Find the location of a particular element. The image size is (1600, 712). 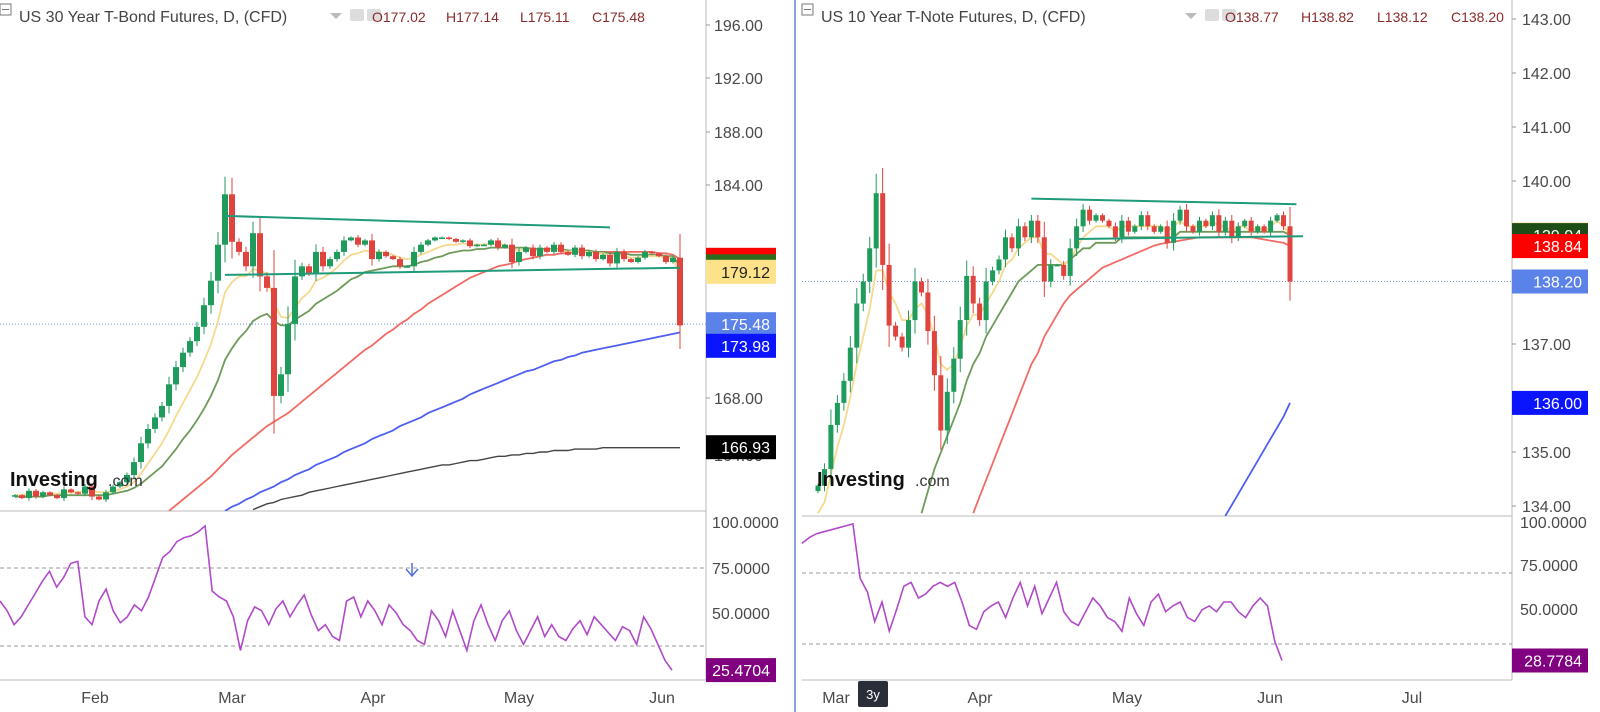

rsi-panel: 100.0000 75.0000 50.0000 28.7784 is located at coordinates (1194, 594).